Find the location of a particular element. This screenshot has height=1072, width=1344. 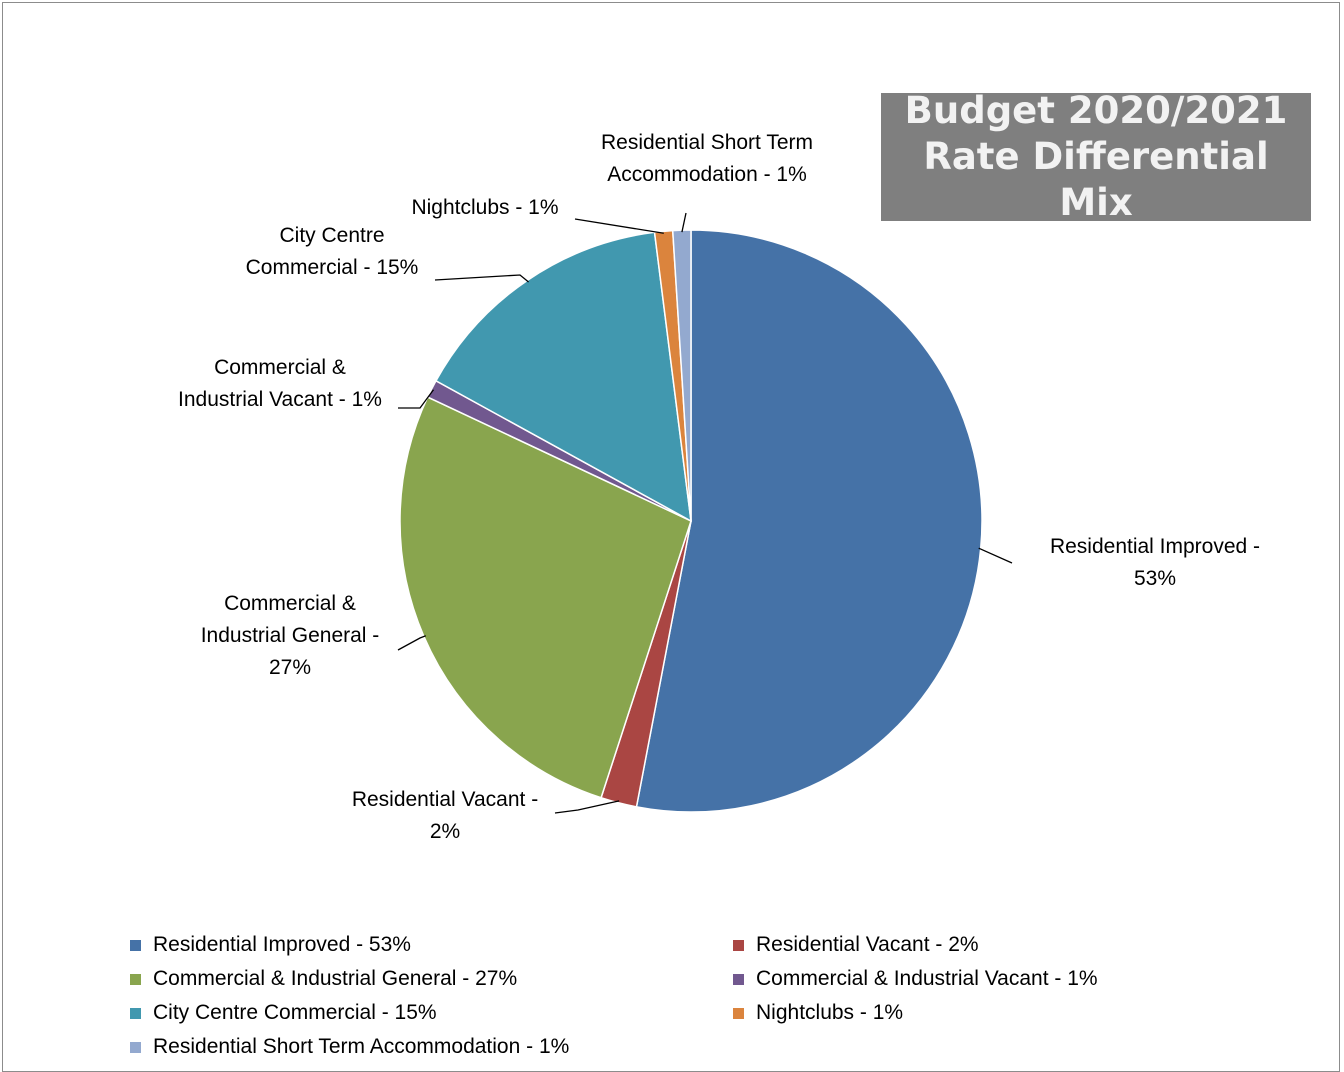

data-label-residential-short-term-accommodation-1: Residential Short Term Accommodation - 1% is located at coordinates (707, 158).